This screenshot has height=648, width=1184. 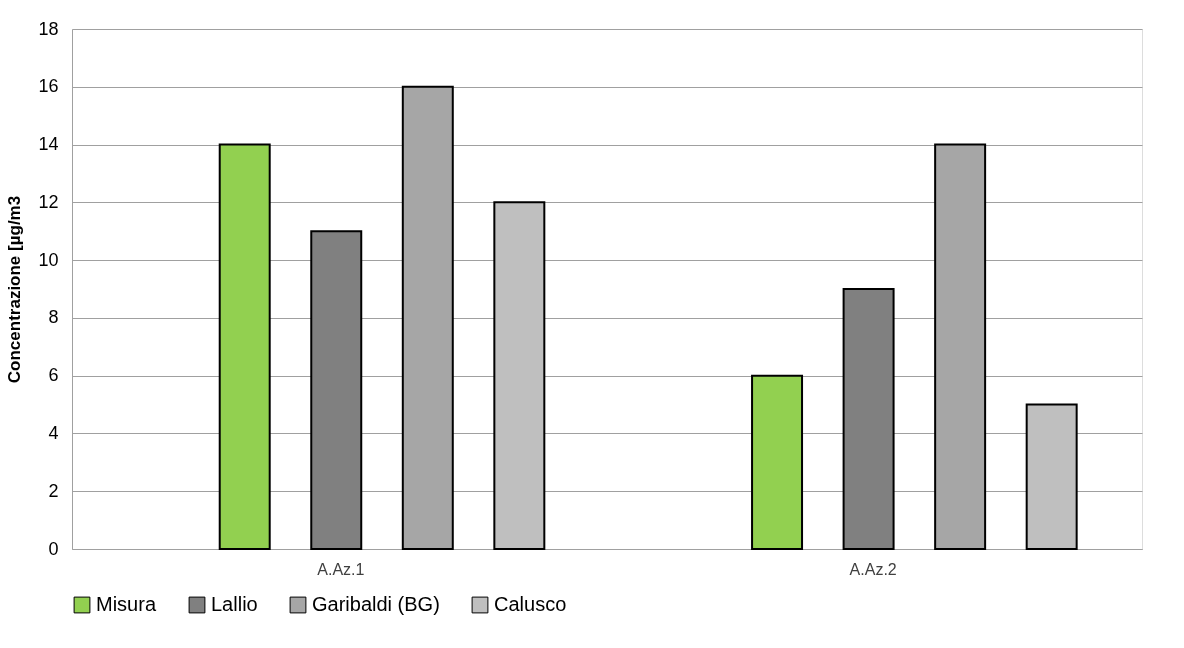 I want to click on y-axis-title: Concentrazione [µg/m3, so click(x=15, y=289).